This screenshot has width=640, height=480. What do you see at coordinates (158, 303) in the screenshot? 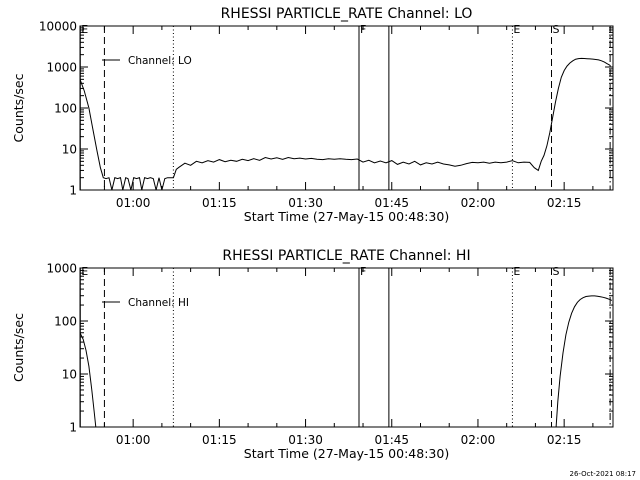
I see `legend-label: Channel: HI` at bounding box center [158, 303].